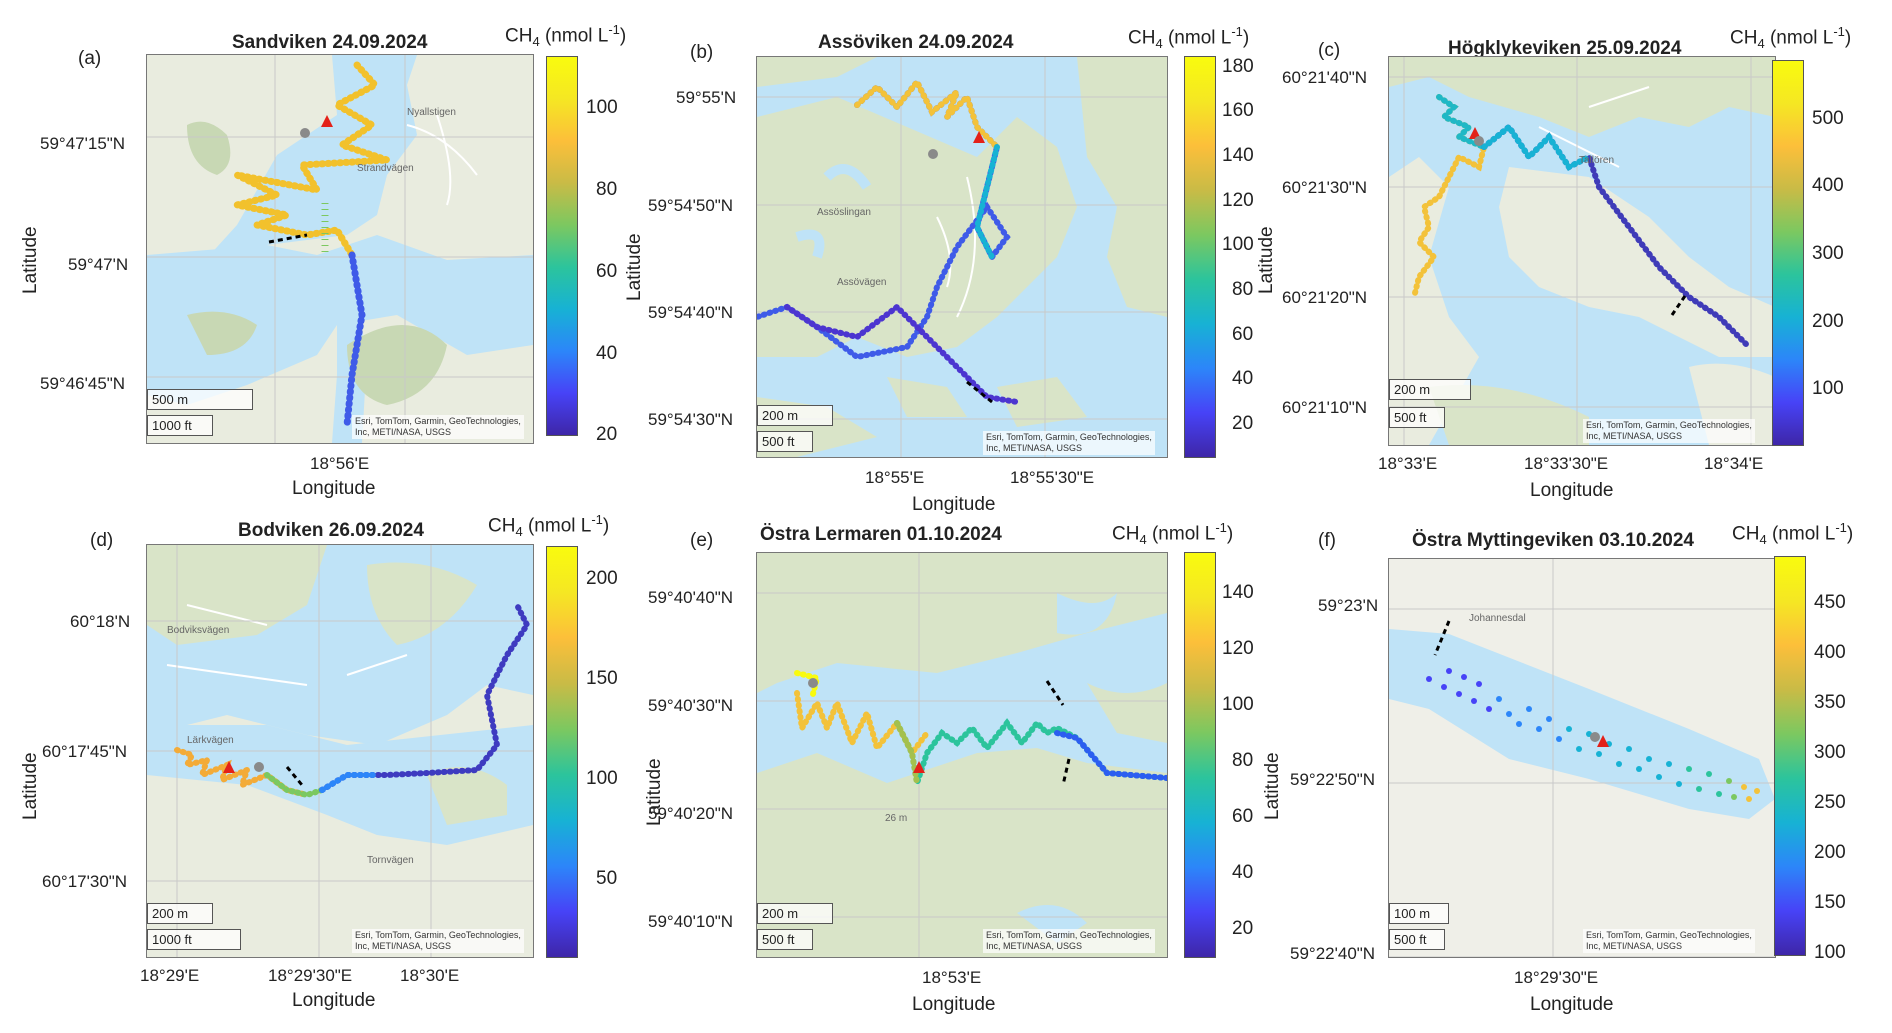 The height and width of the screenshot is (1033, 1892). What do you see at coordinates (706, 97) in the screenshot?
I see `y-tick: 59°55'N` at bounding box center [706, 97].